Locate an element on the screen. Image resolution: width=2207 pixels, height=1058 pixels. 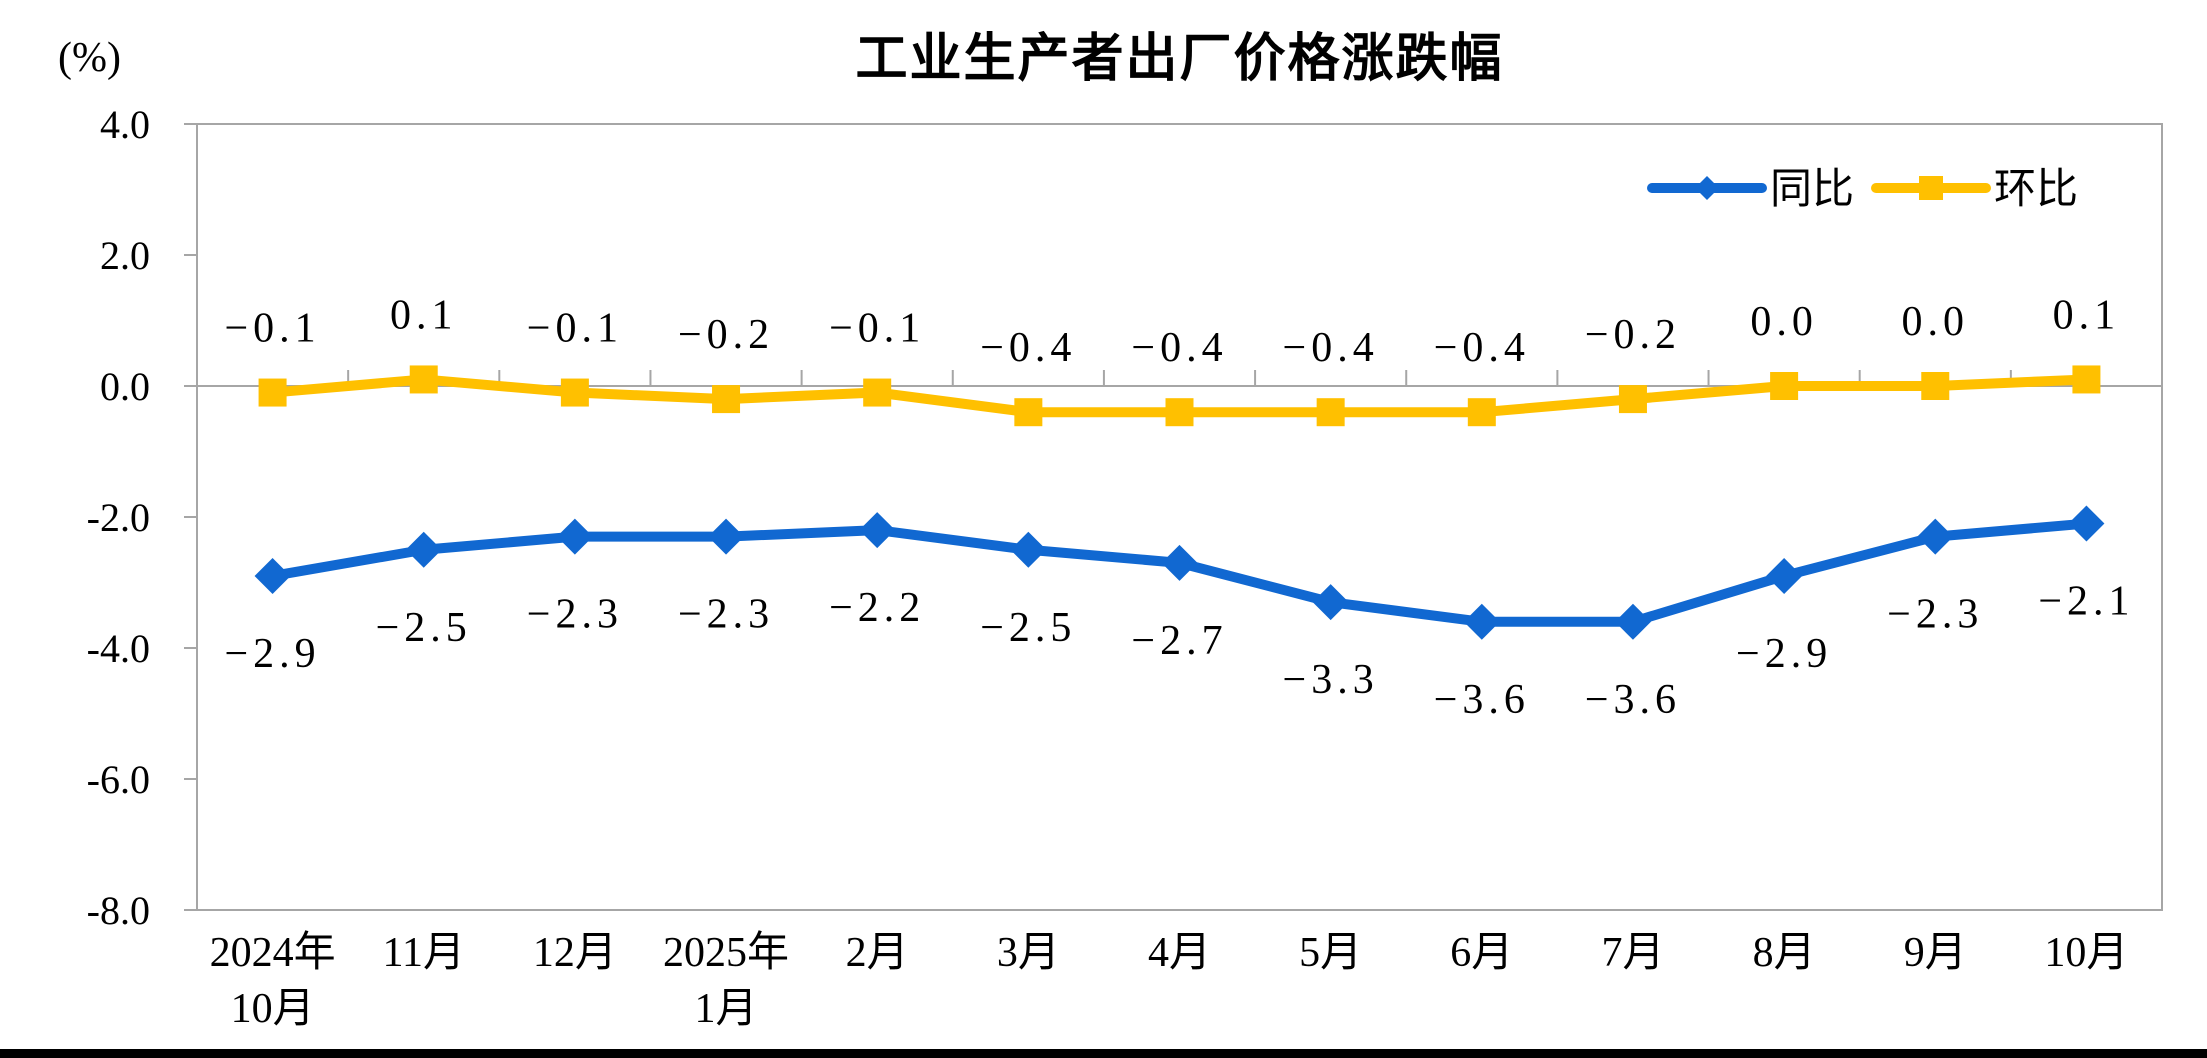
y-axis-label: -8.0 is located at coordinates (118, 910).